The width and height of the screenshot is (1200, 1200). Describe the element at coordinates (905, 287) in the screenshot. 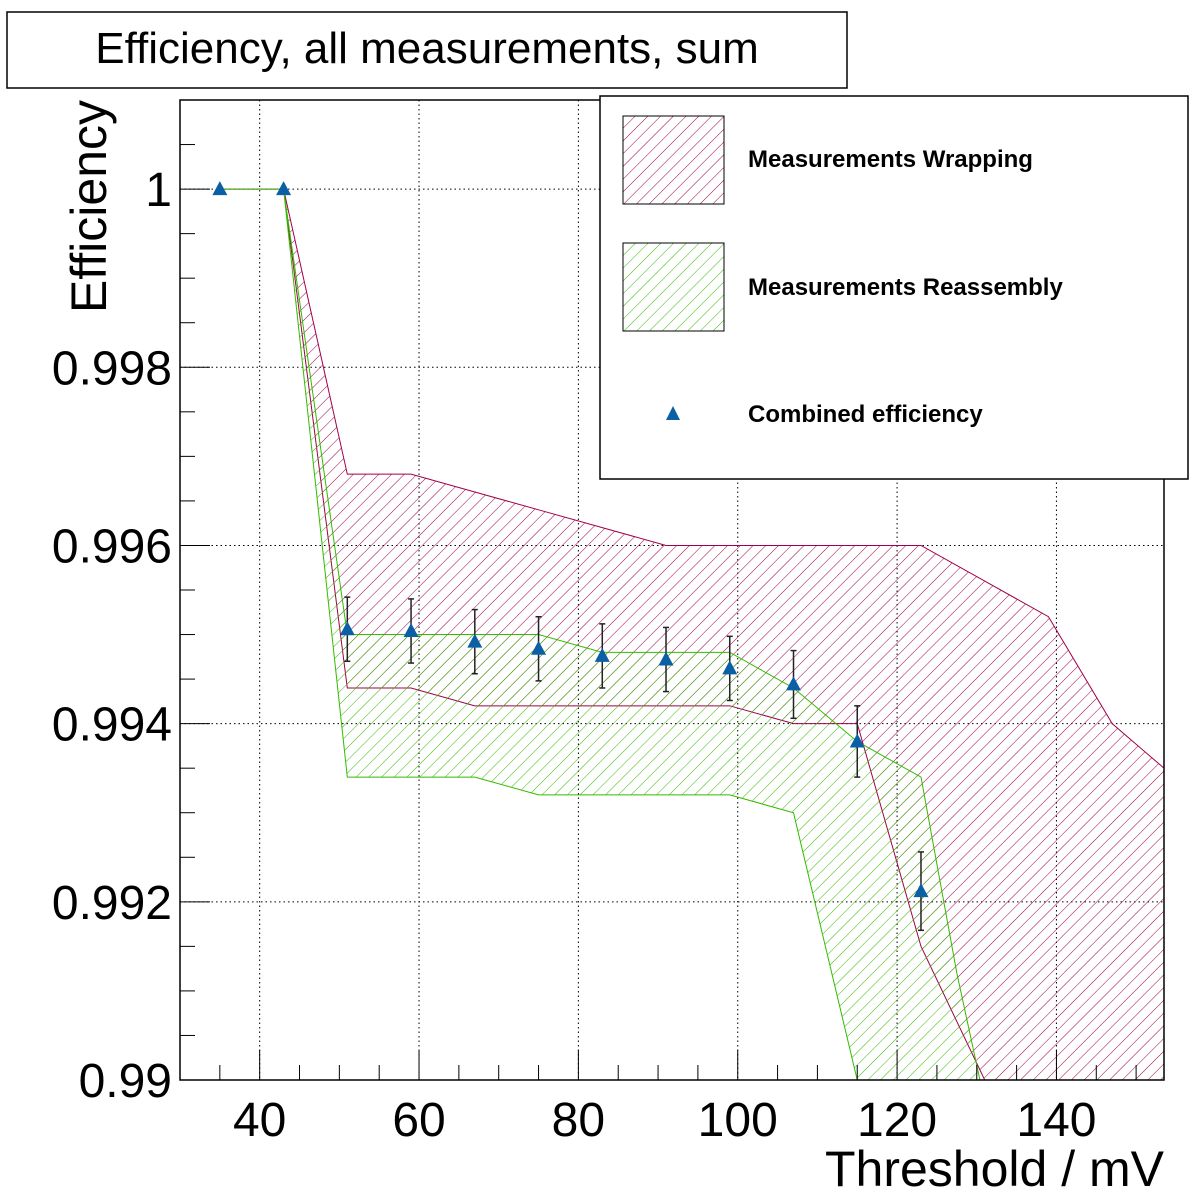

I see `legend-label-reassembly: Measurements Reassembly` at that location.